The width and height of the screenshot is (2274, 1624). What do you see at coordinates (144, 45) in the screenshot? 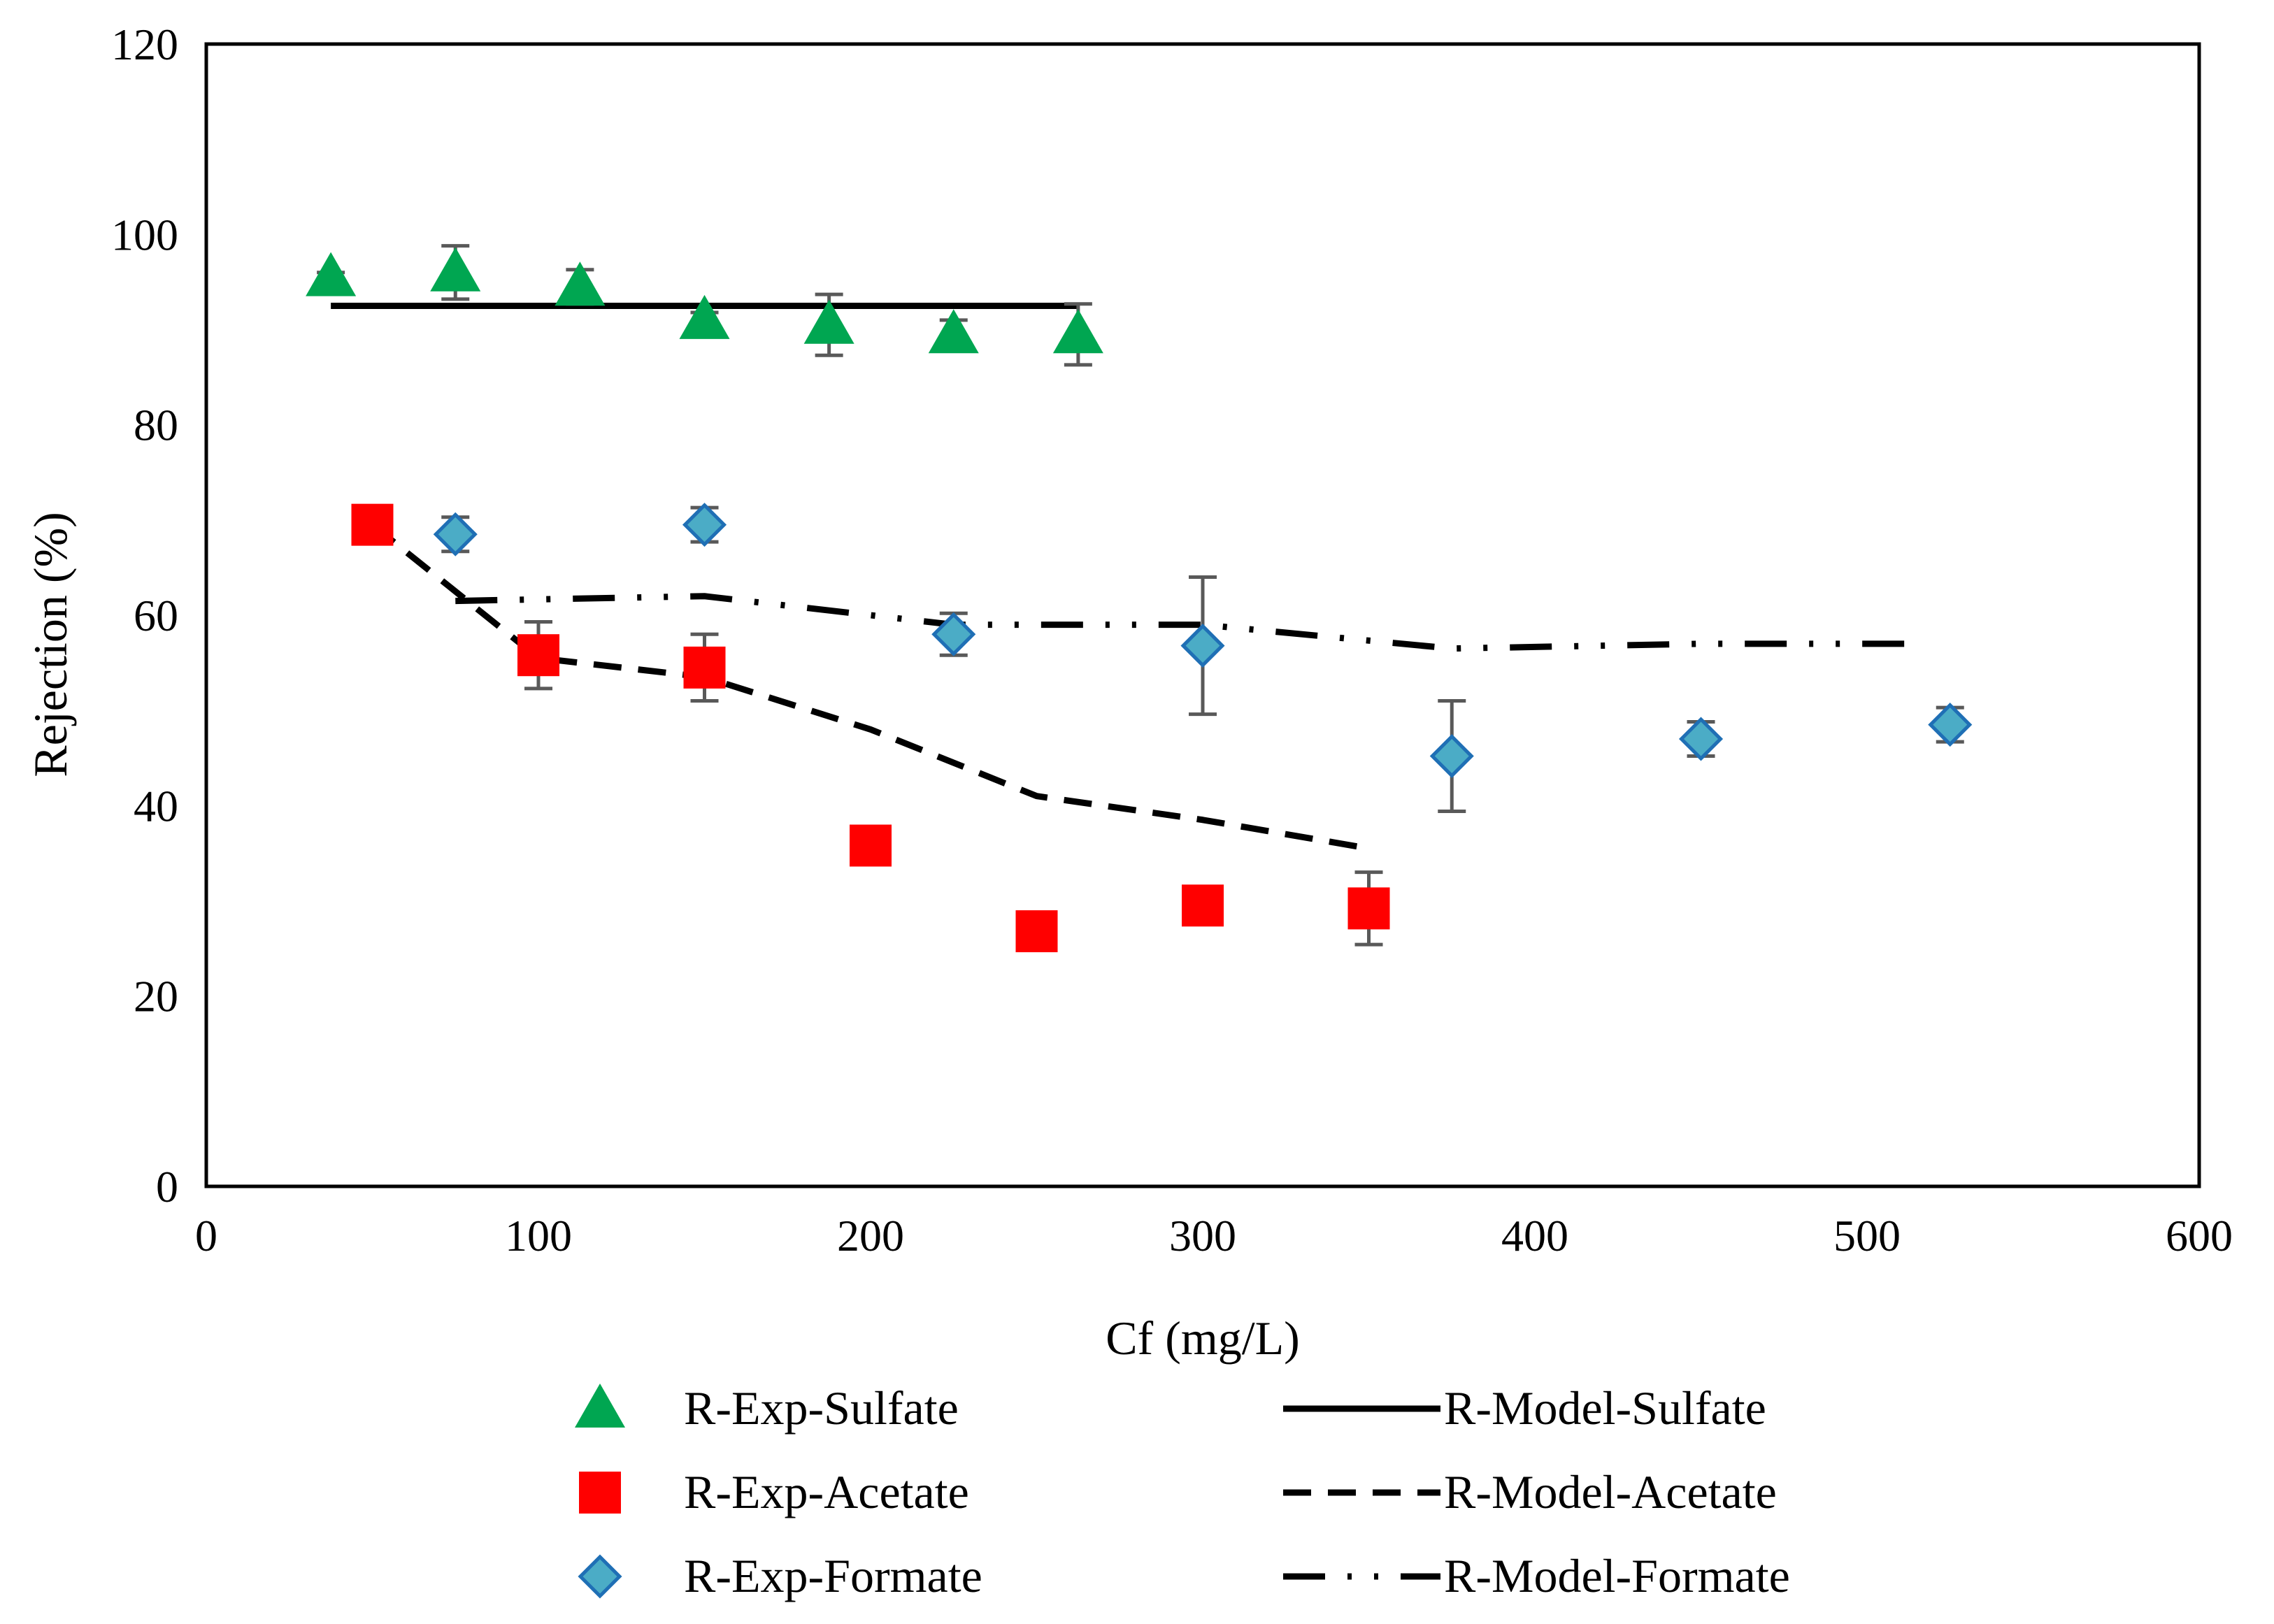
I see `y-tick-label: 120` at bounding box center [144, 45].